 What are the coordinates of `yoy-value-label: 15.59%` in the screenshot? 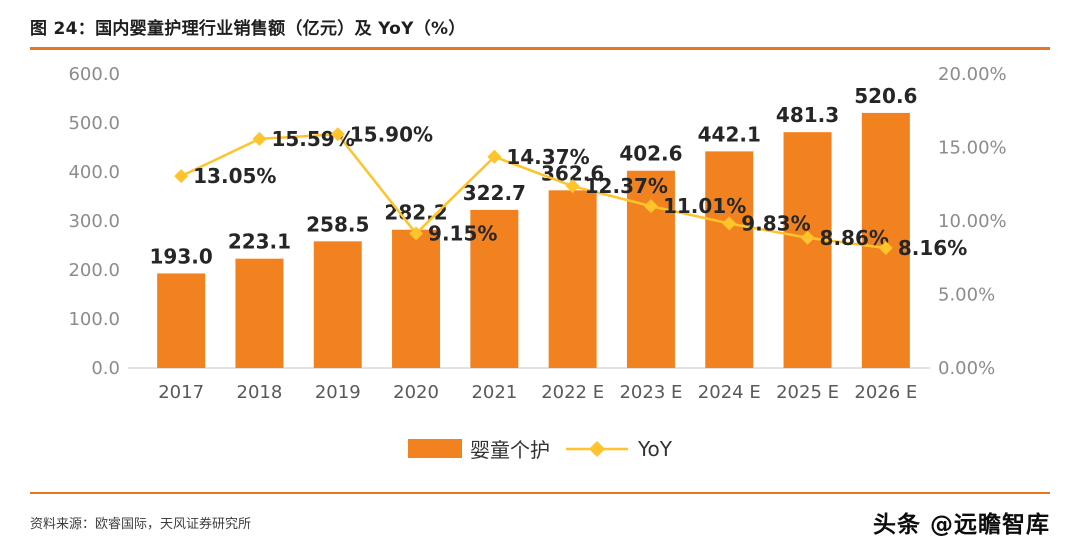 It's located at (312, 139).